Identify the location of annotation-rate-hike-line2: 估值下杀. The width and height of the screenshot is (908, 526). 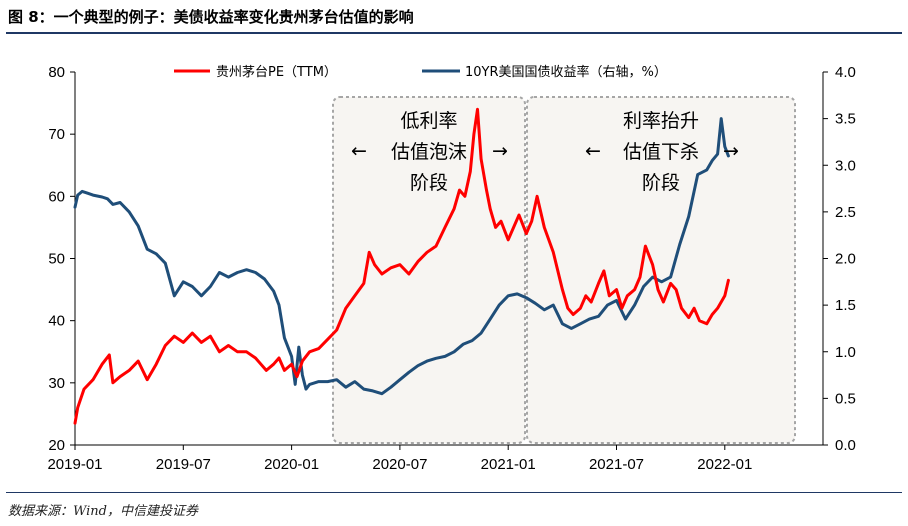
(661, 152).